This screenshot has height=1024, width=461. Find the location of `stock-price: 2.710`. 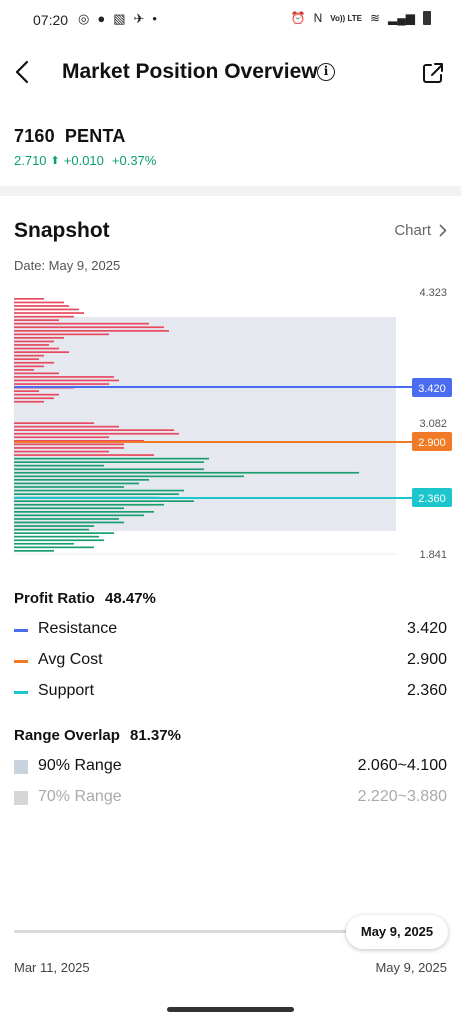

stock-price: 2.710 is located at coordinates (30, 160).